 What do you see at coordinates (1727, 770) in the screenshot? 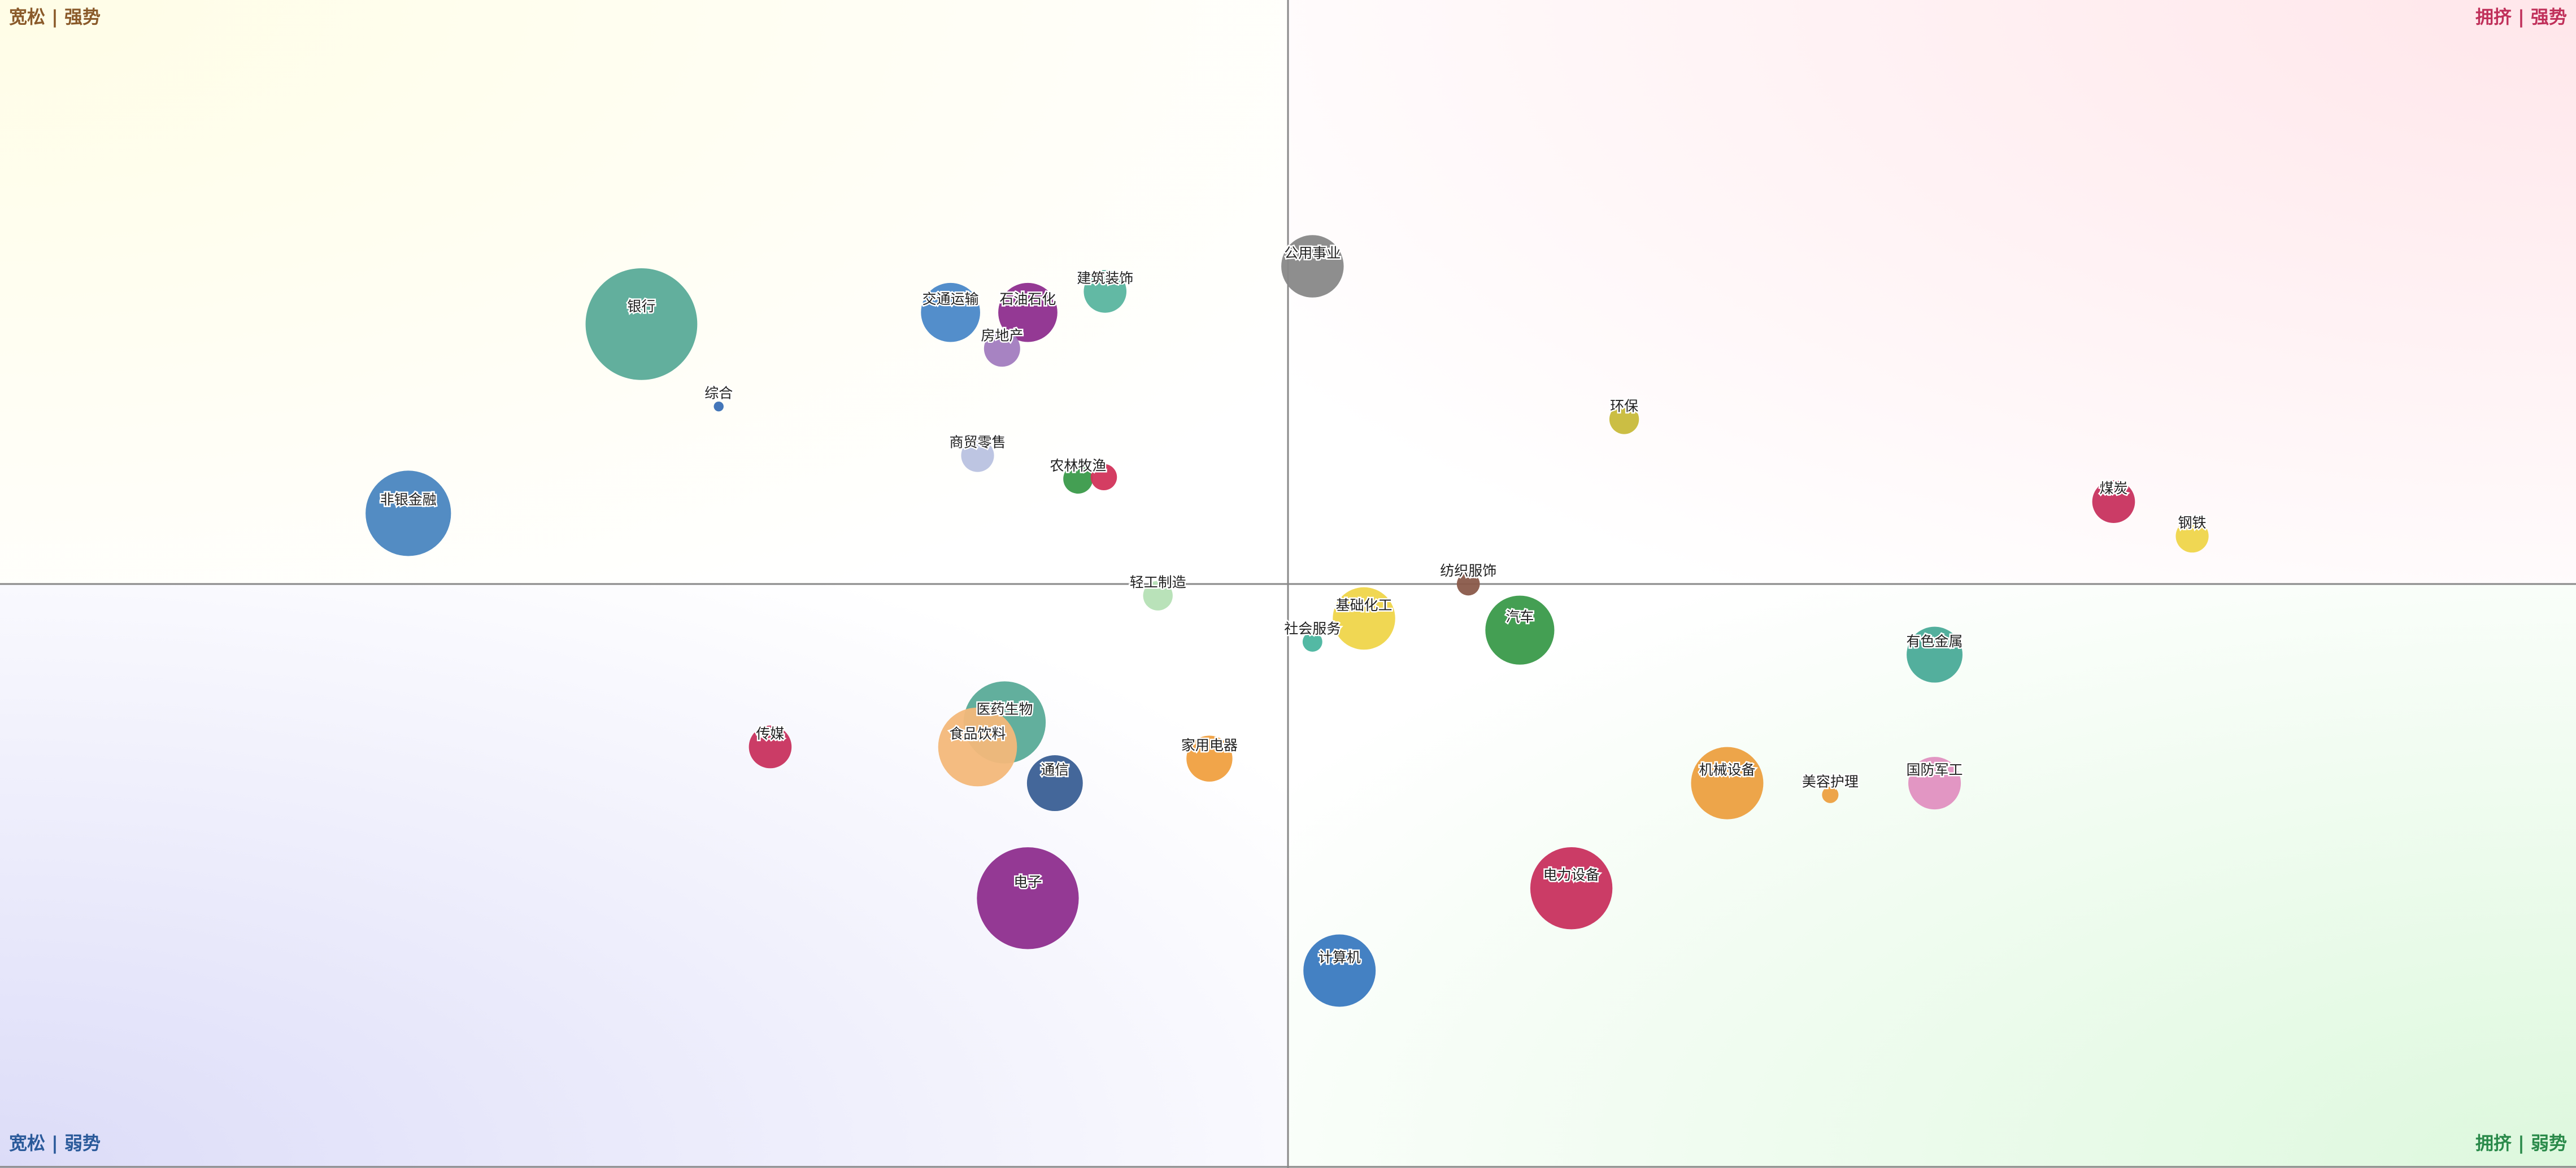
I see `bubble-label: 机械设备` at bounding box center [1727, 770].